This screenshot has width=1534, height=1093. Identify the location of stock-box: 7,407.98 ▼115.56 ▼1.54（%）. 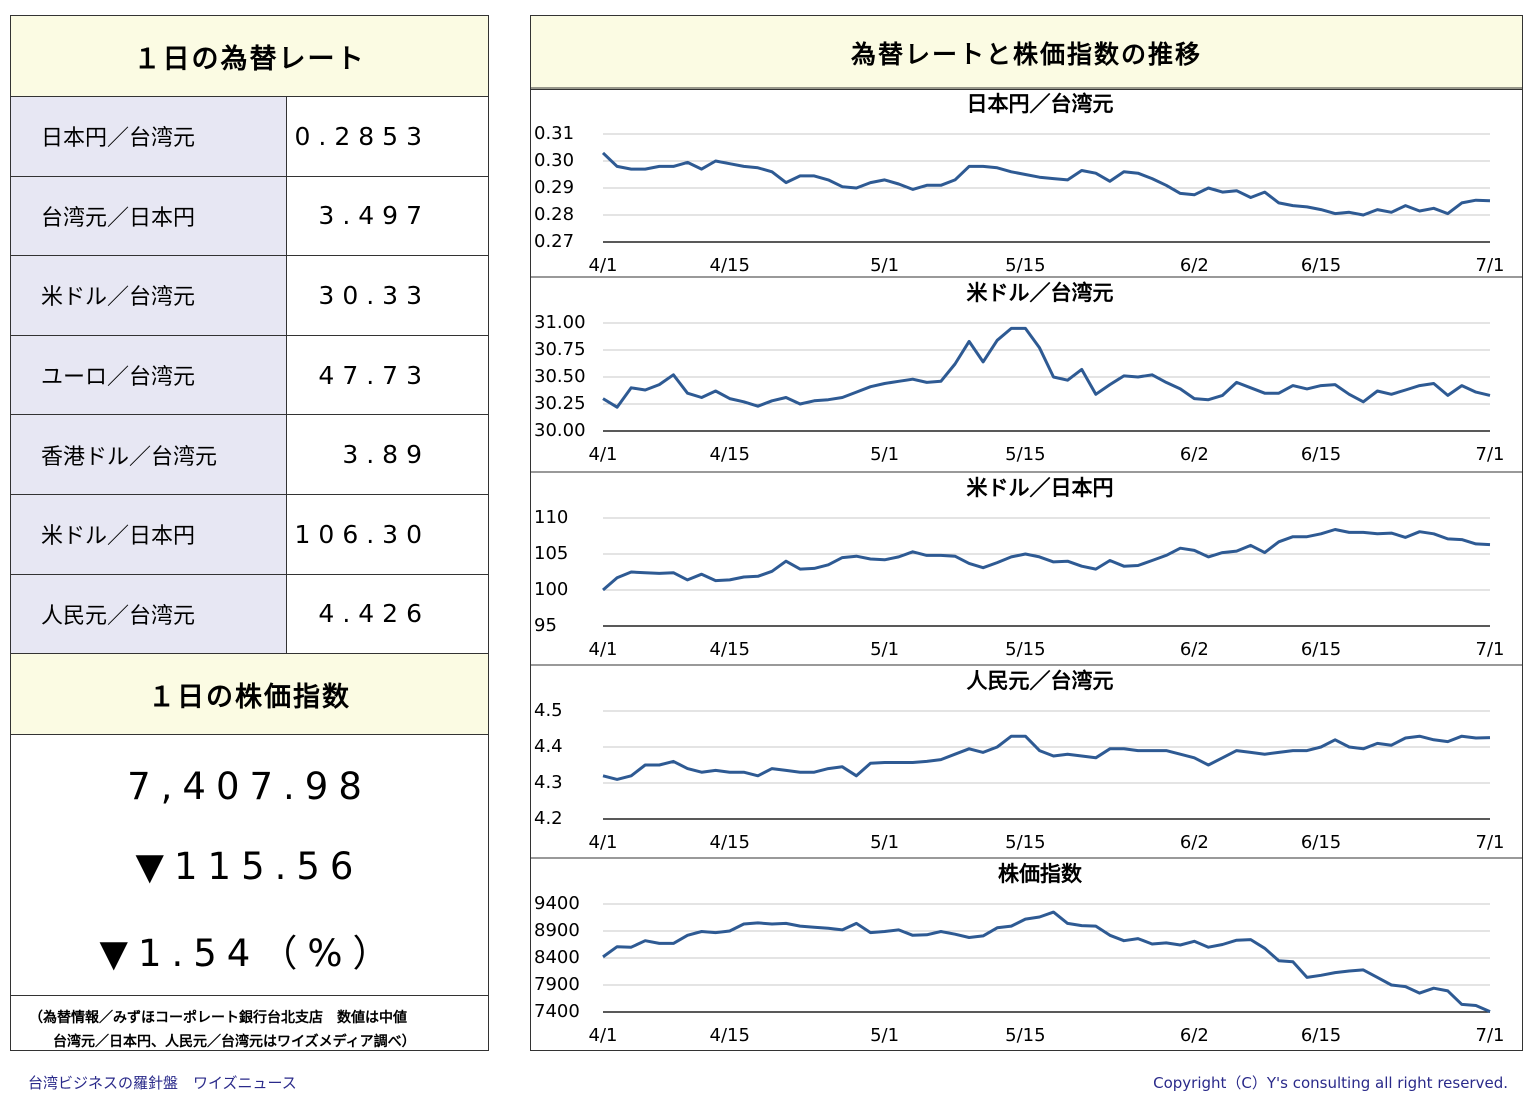
(249, 866).